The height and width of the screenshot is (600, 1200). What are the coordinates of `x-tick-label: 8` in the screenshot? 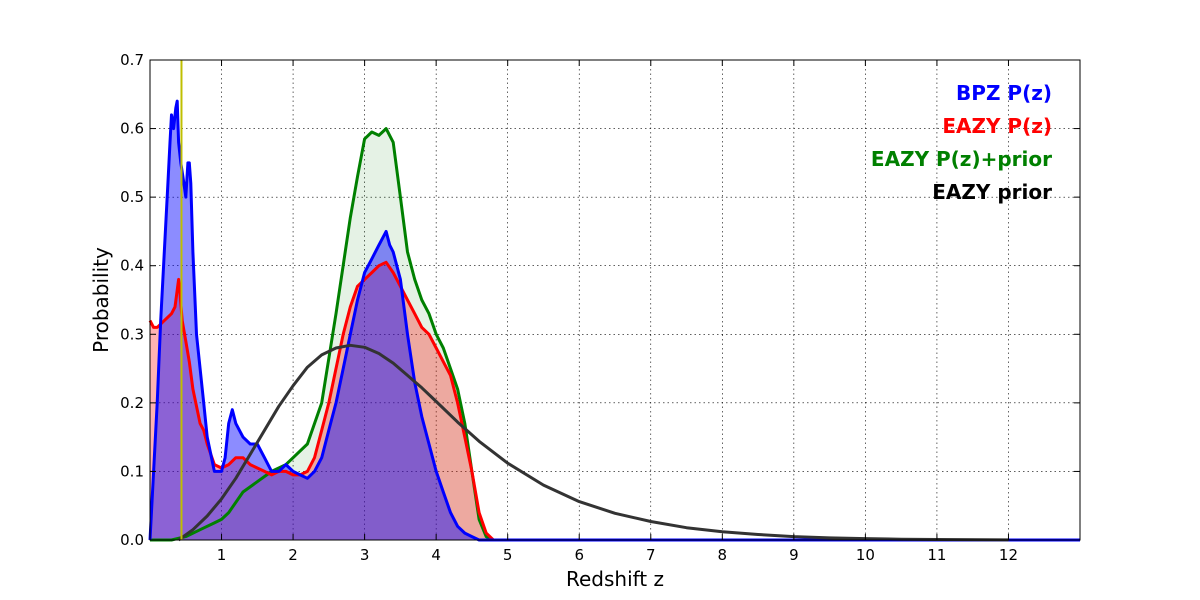 It's located at (723, 555).